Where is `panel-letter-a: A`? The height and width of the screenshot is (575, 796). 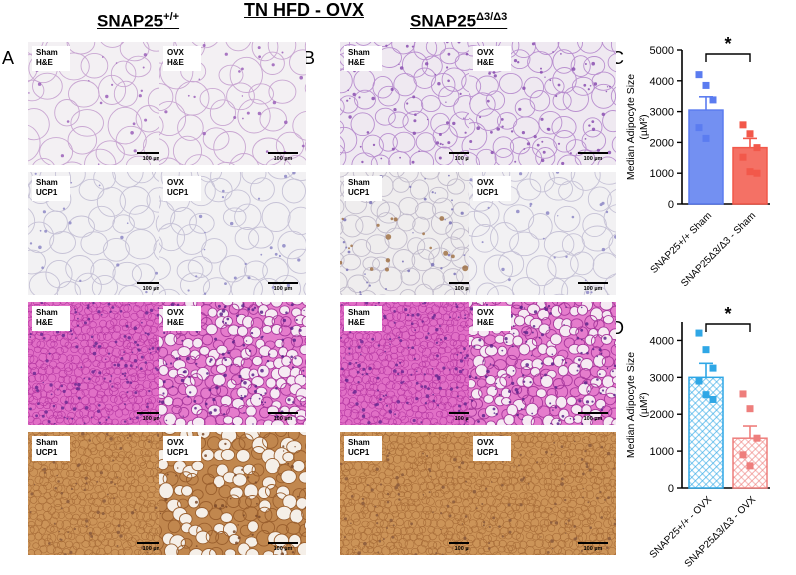
panel-letter-a: A is located at coordinates (8, 58).